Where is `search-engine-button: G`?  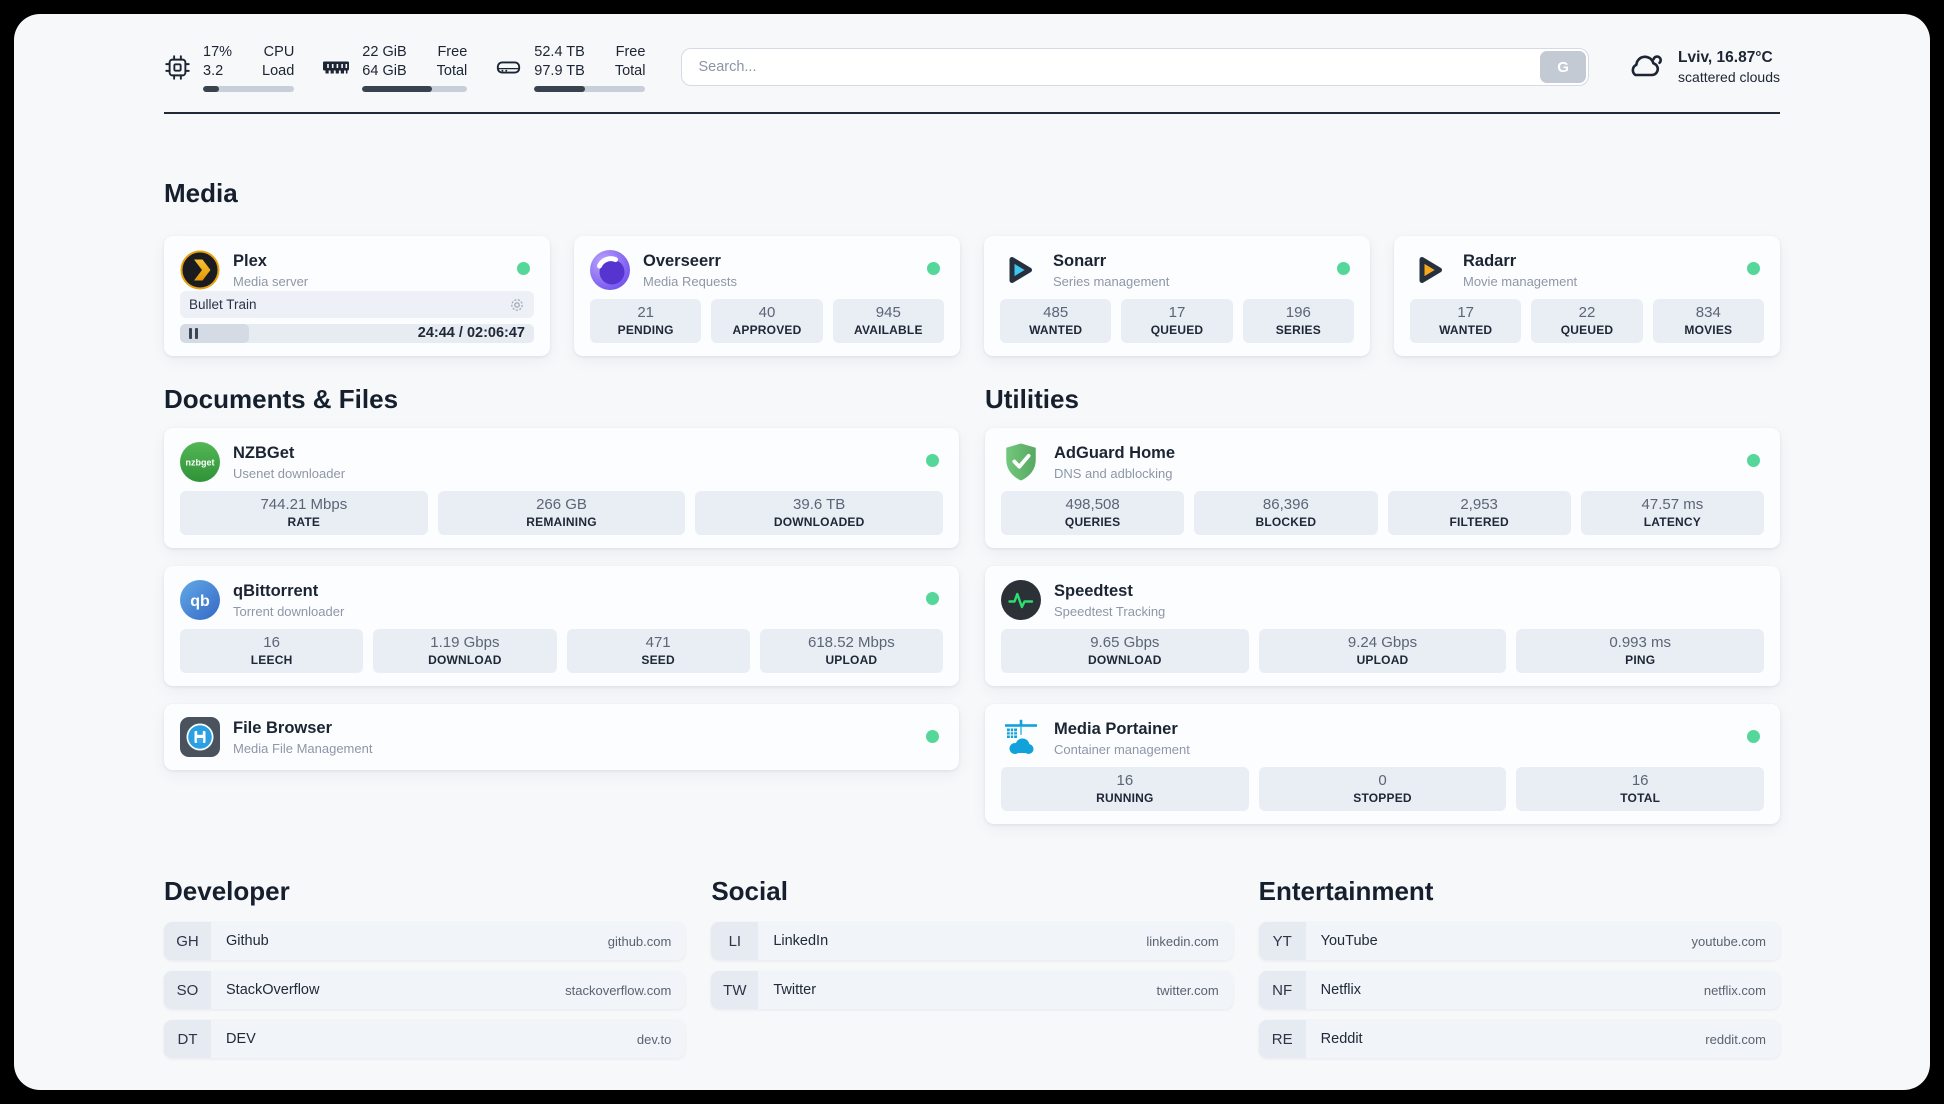 search-engine-button: G is located at coordinates (1563, 67).